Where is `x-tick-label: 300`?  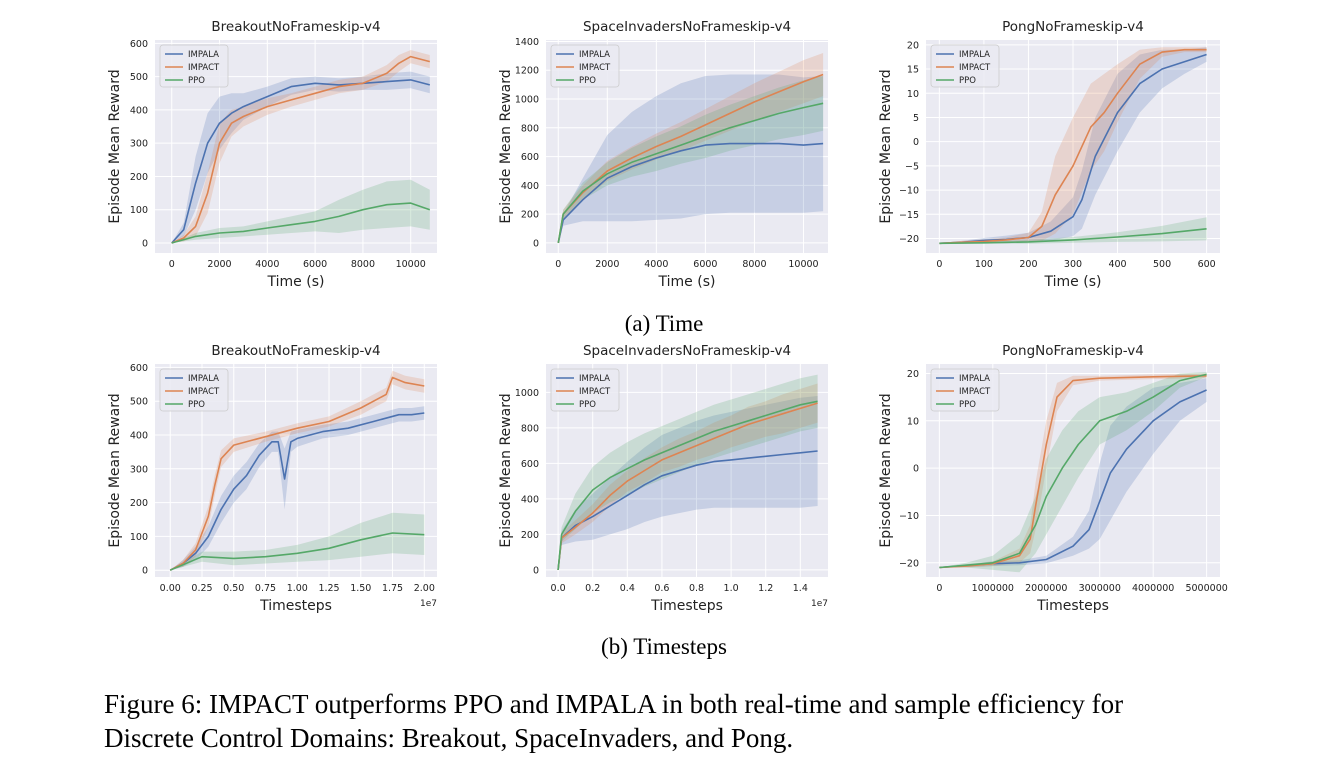
x-tick-label: 300 is located at coordinates (1073, 264).